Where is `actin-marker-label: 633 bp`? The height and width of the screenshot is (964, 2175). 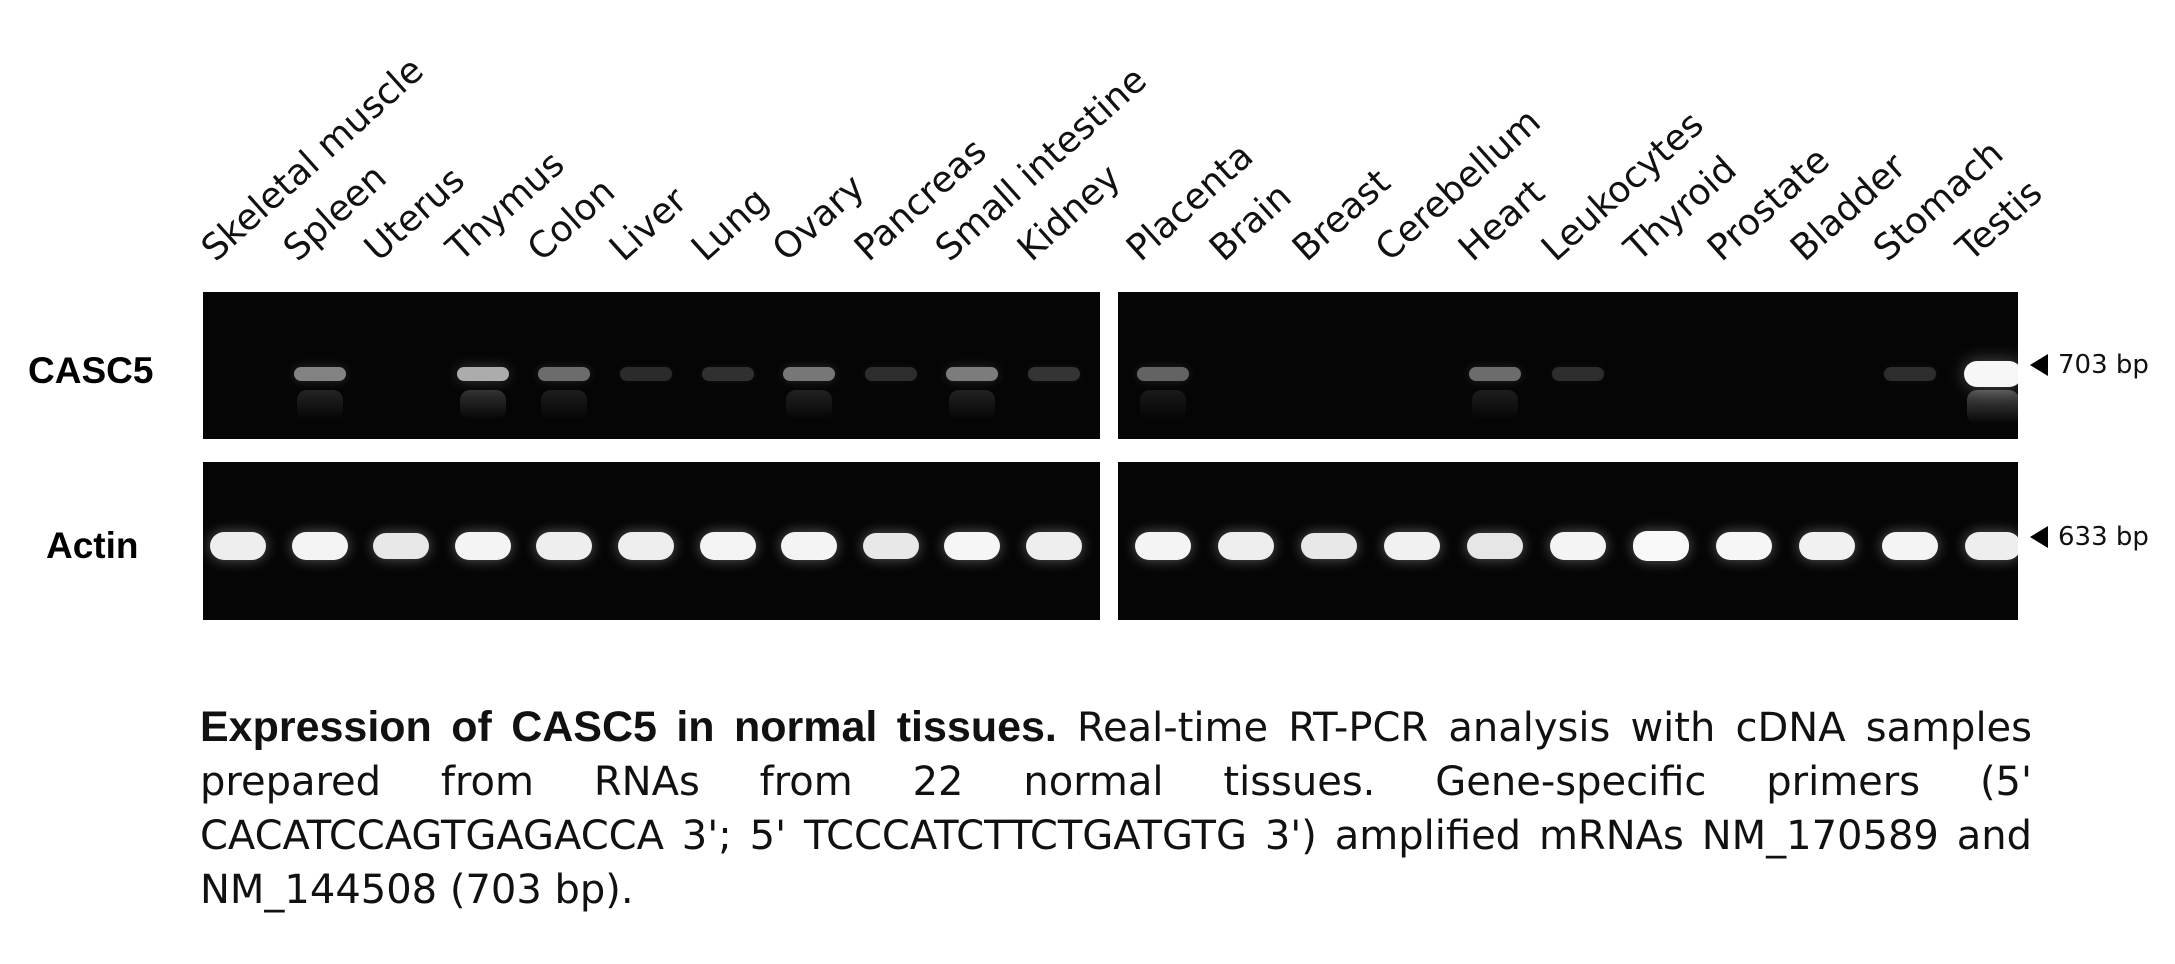 actin-marker-label: 633 bp is located at coordinates (2103, 537).